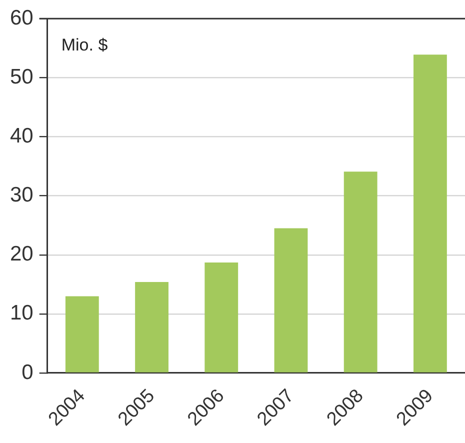 The width and height of the screenshot is (465, 443). I want to click on y-tick-label: 0, so click(28, 372).